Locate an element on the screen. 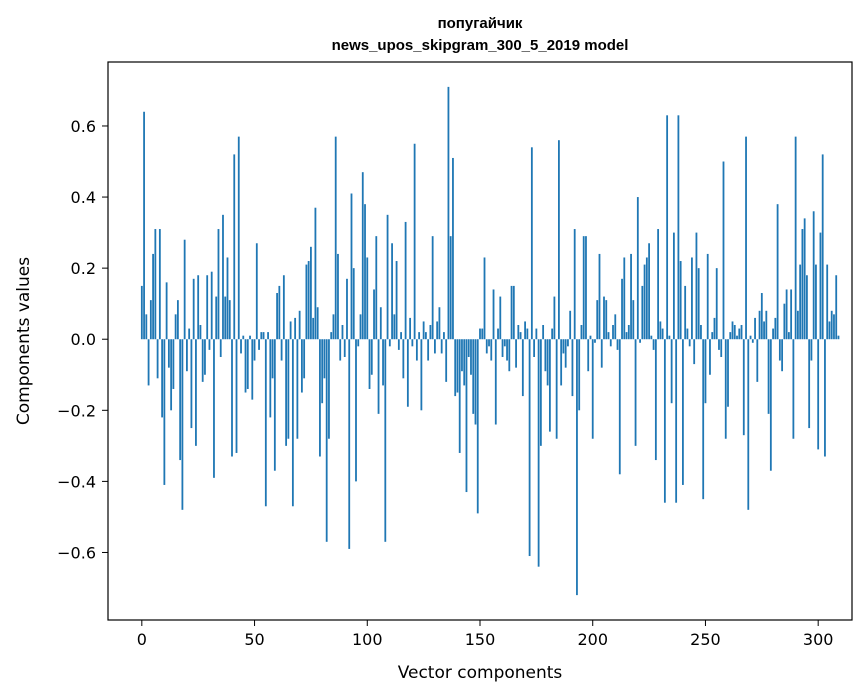 The height and width of the screenshot is (696, 867). y-tick-label-3: 0.0 is located at coordinates (83, 339).